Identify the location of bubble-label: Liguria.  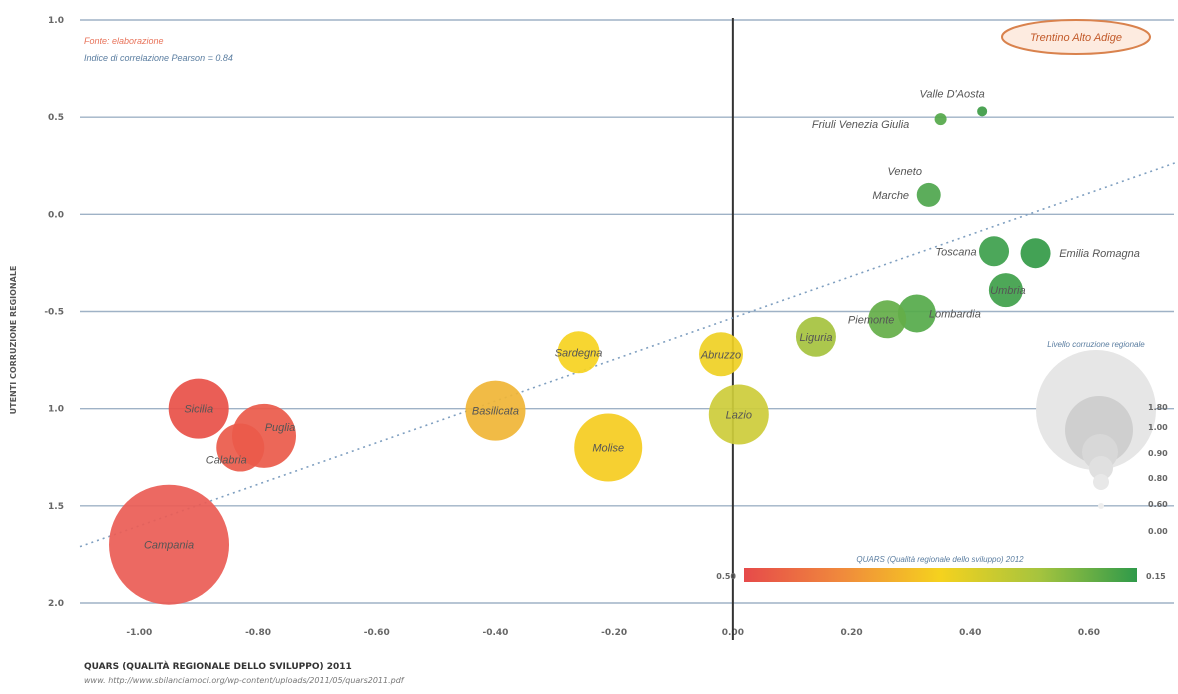
(815, 338).